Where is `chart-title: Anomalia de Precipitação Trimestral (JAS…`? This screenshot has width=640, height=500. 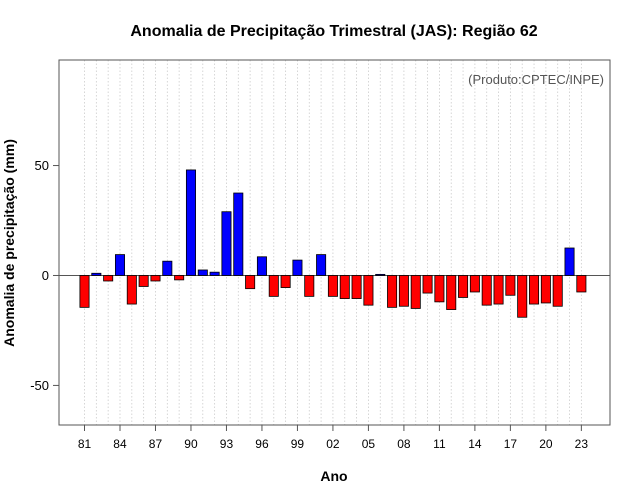 chart-title: Anomalia de Precipitação Trimestral (JAS… is located at coordinates (333, 31).